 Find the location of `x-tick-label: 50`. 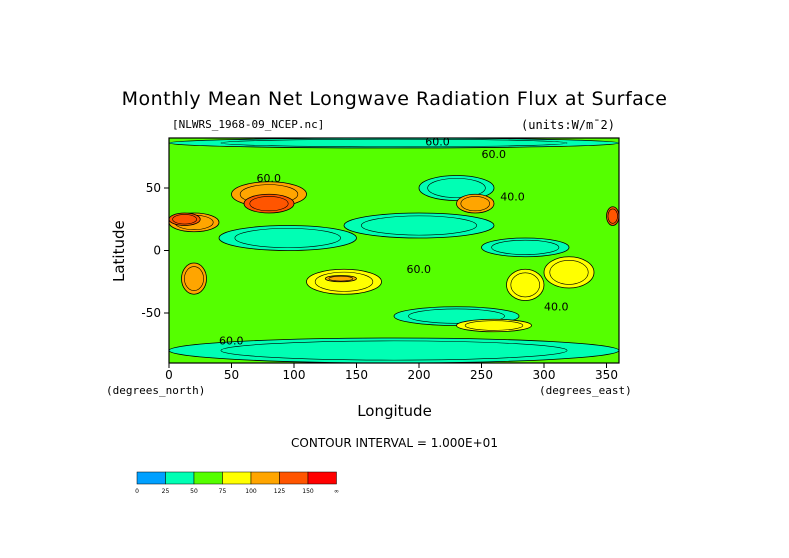

x-tick-label: 50 is located at coordinates (231, 375).